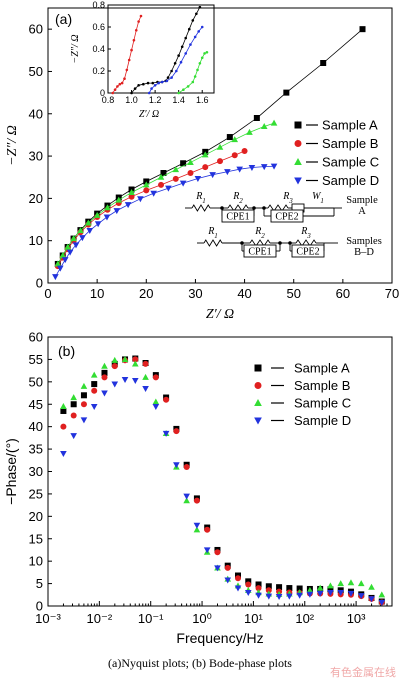 This screenshot has height=683, width=400. I want to click on cpe-box, so click(238, 216).